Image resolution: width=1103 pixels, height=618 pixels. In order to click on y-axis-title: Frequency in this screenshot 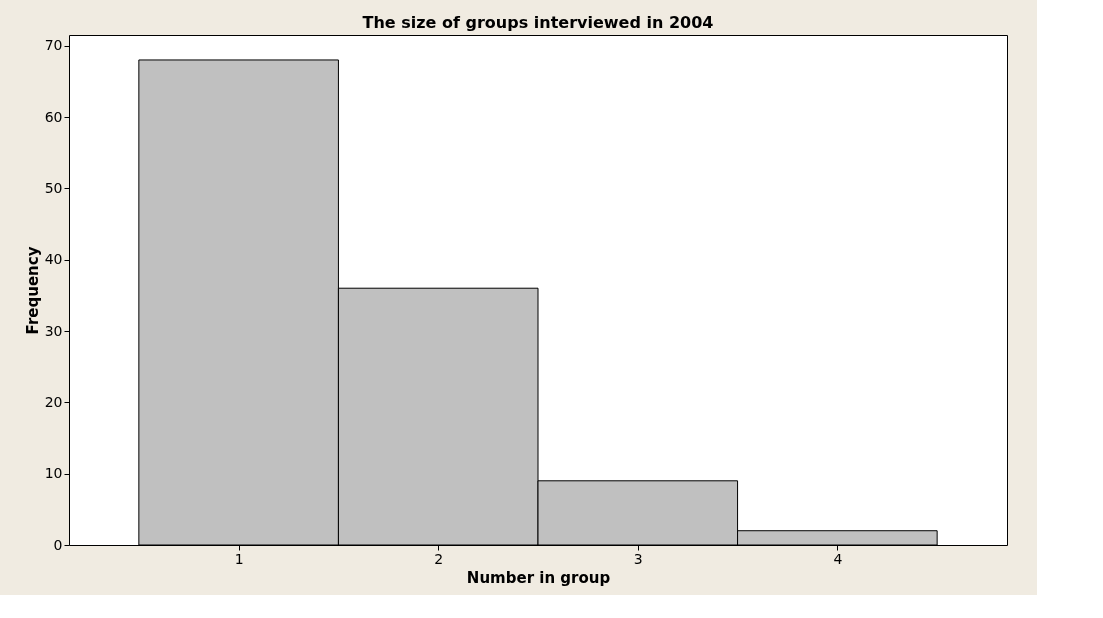, I will do `click(32, 290)`.